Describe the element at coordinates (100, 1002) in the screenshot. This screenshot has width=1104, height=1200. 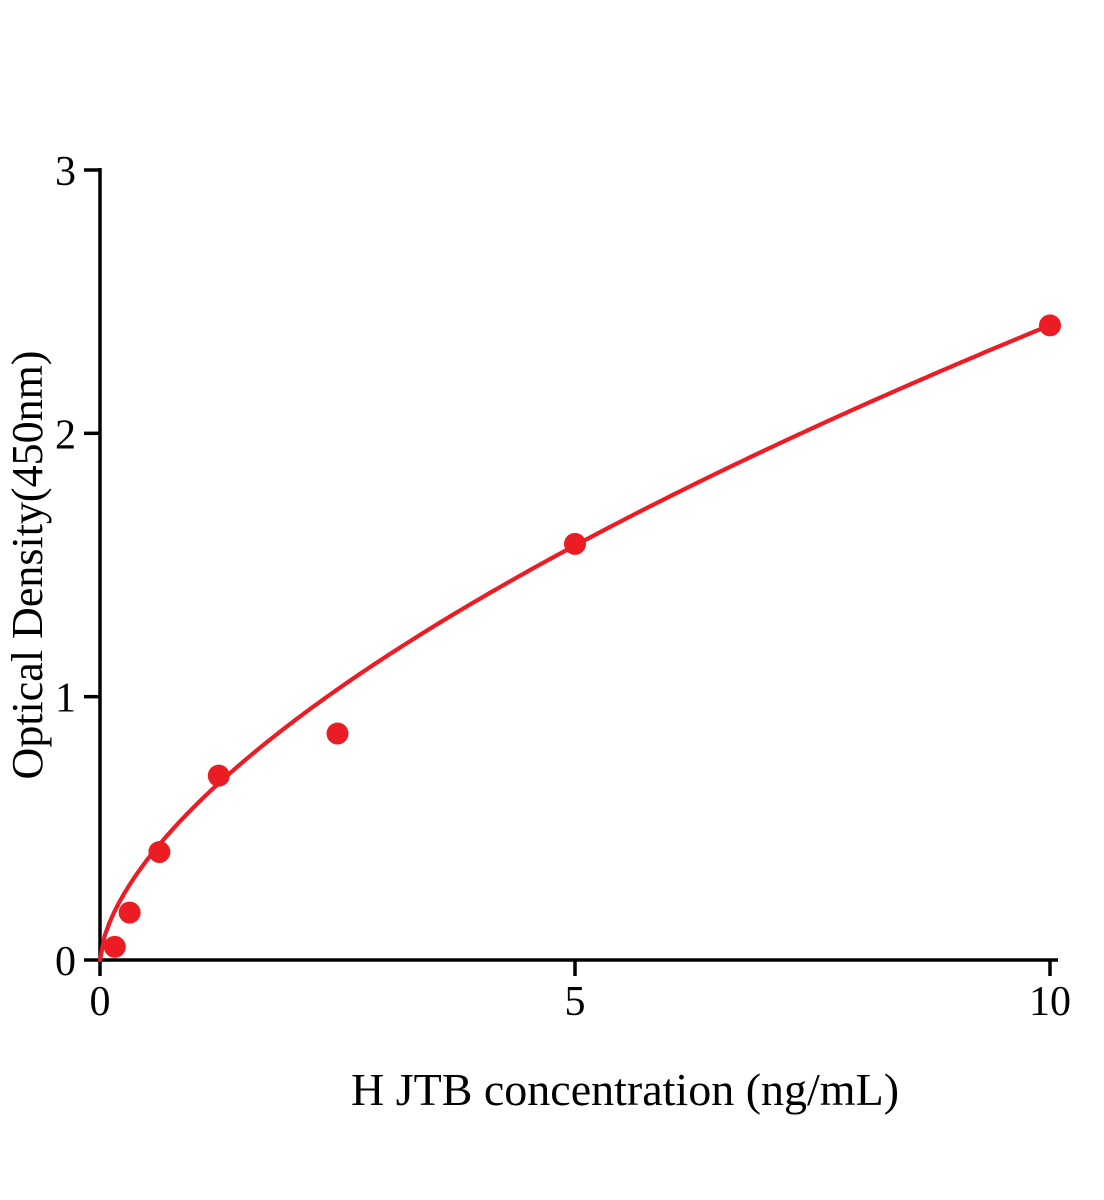
I see `x-tick-label: 0` at that location.